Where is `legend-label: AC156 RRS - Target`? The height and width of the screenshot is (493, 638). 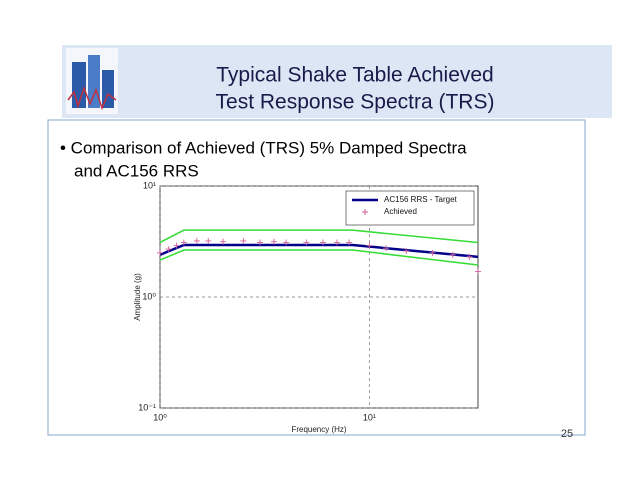 legend-label: AC156 RRS - Target is located at coordinates (421, 199).